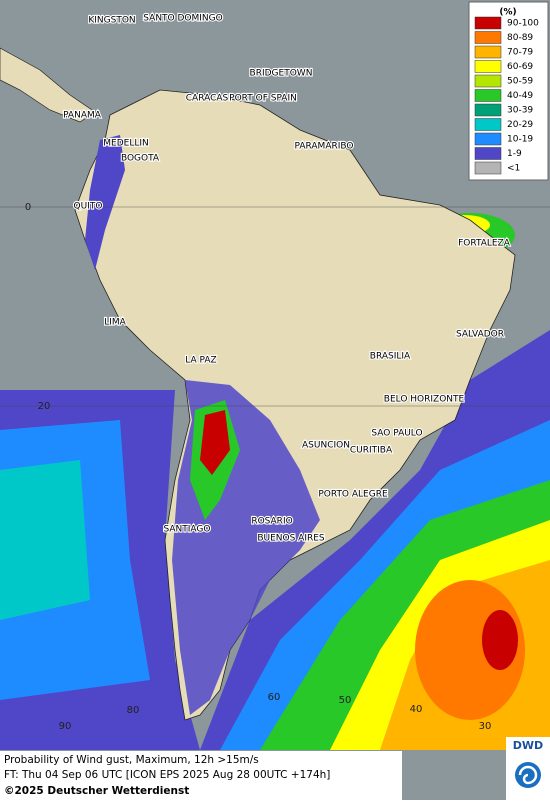 The image size is (550, 804). Describe the element at coordinates (520, 111) in the screenshot. I see `legend-label: 30-39` at that location.